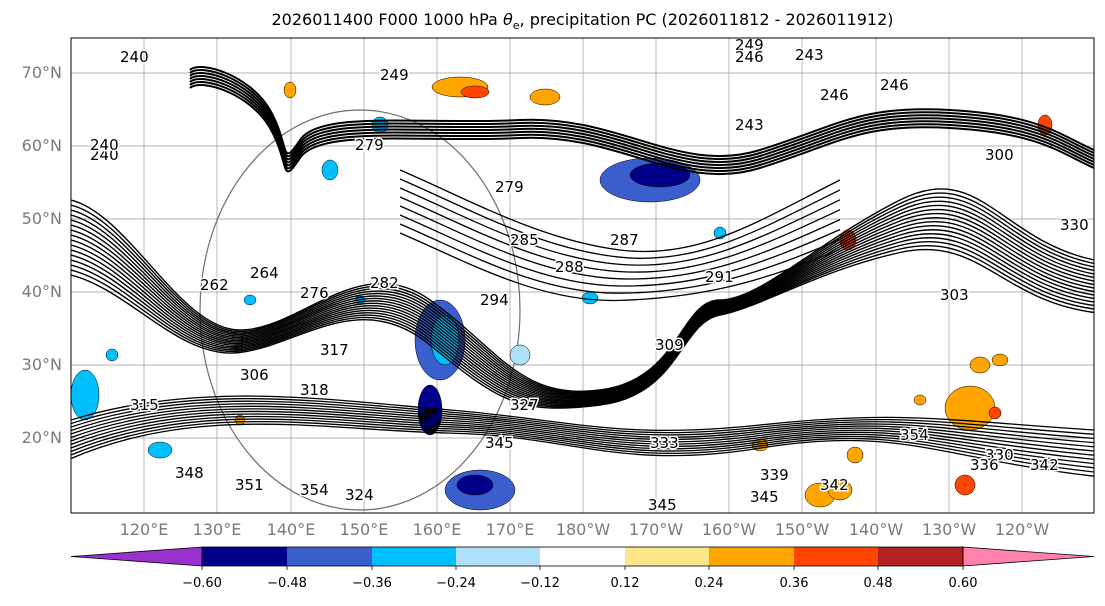 The image size is (1105, 606). I want to click on contour-label: 291, so click(719, 277).